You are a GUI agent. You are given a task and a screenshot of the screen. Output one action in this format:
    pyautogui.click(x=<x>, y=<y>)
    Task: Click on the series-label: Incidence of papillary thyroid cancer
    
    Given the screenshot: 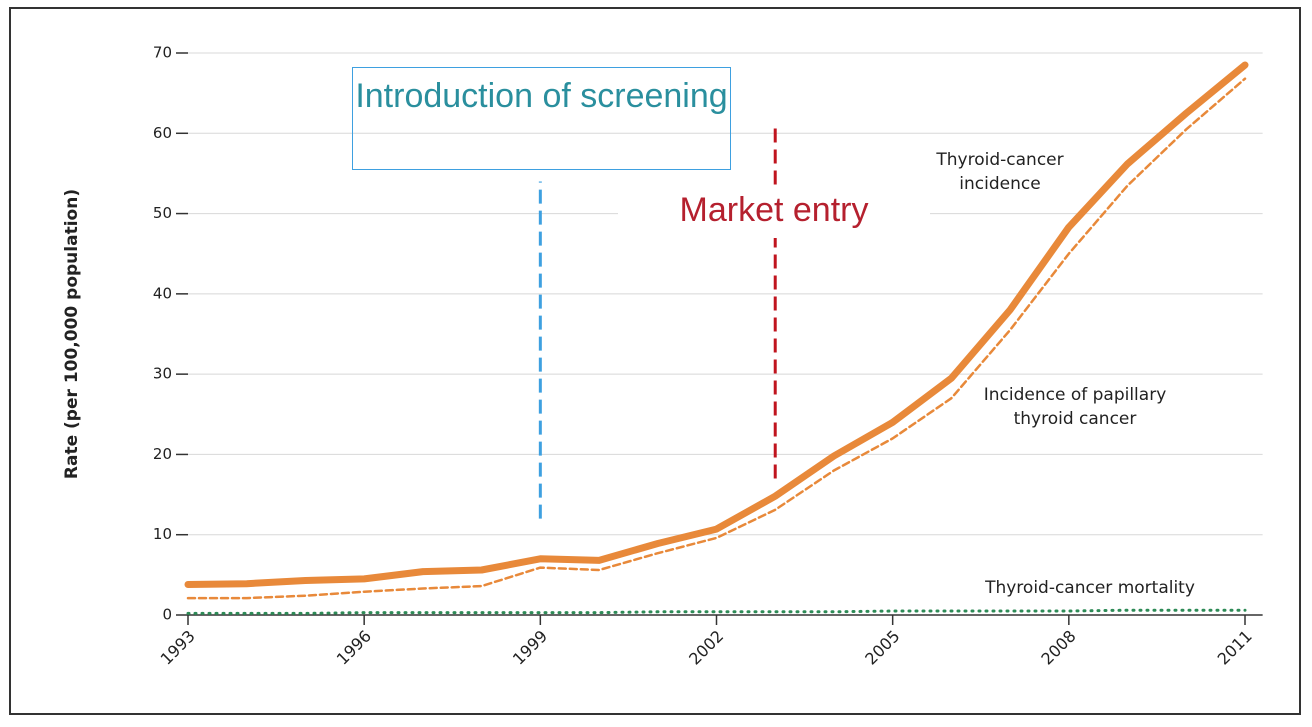 What is the action you would take?
    pyautogui.click(x=1075, y=407)
    